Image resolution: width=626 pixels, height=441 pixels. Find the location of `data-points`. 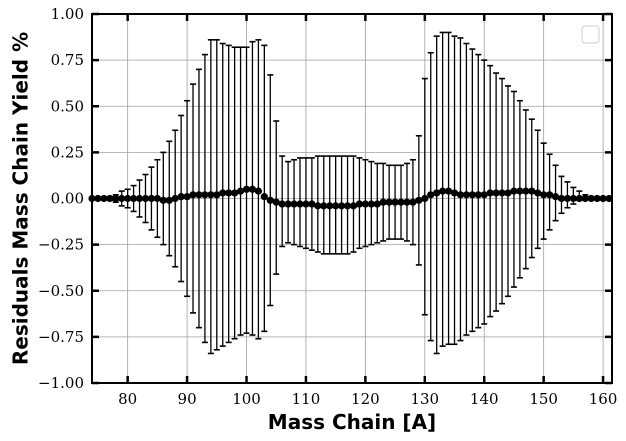

data-points is located at coordinates (350, 197).